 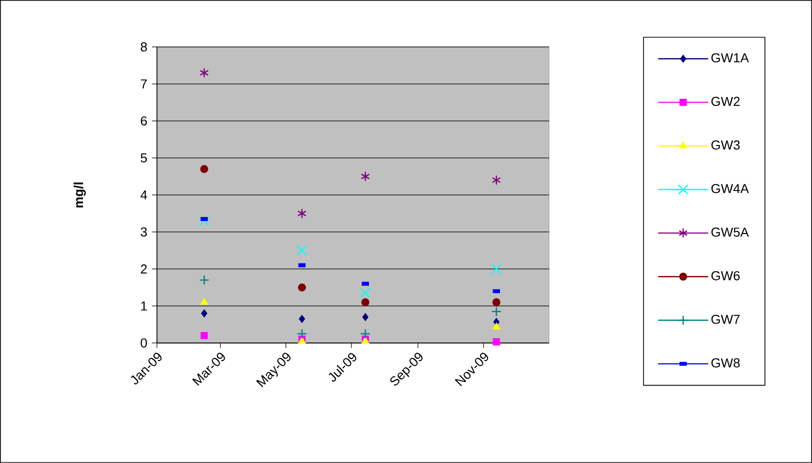 I want to click on legend-label: GW8, so click(x=725, y=363).